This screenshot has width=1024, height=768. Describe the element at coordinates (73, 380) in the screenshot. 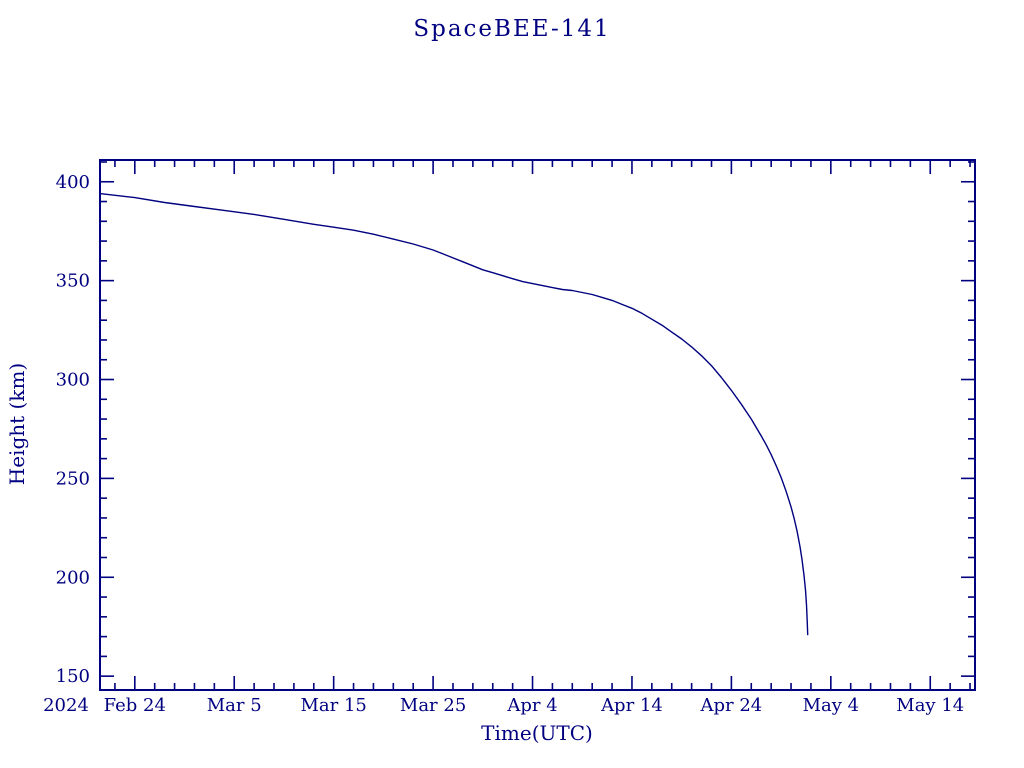

I see `y-tick-label: 300` at that location.